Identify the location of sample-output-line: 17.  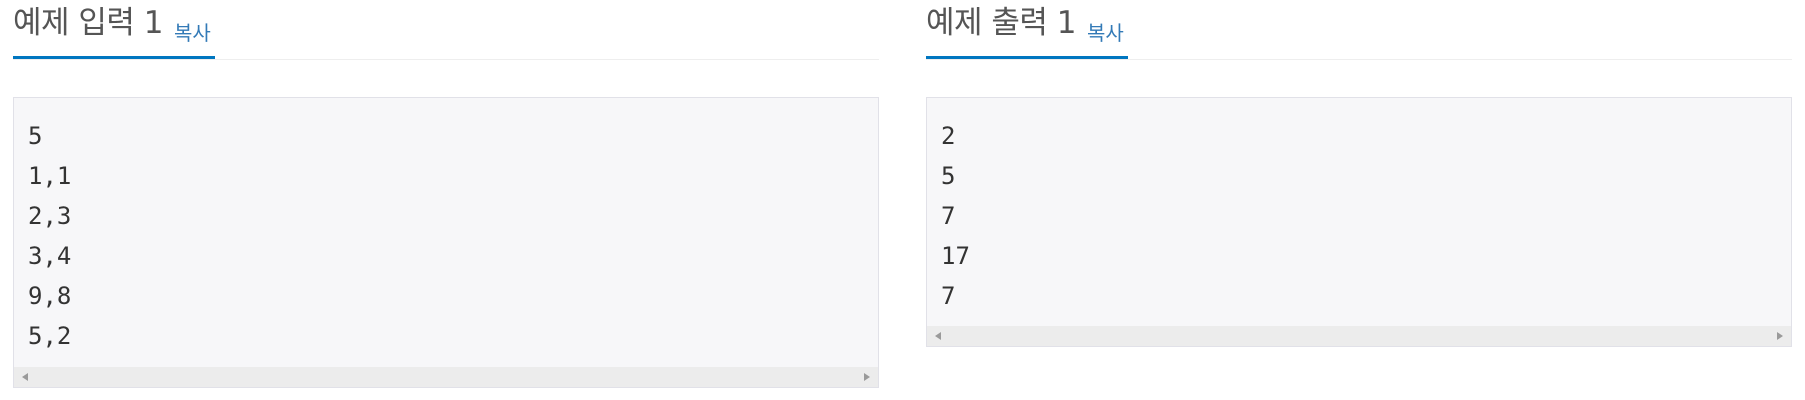
(955, 256).